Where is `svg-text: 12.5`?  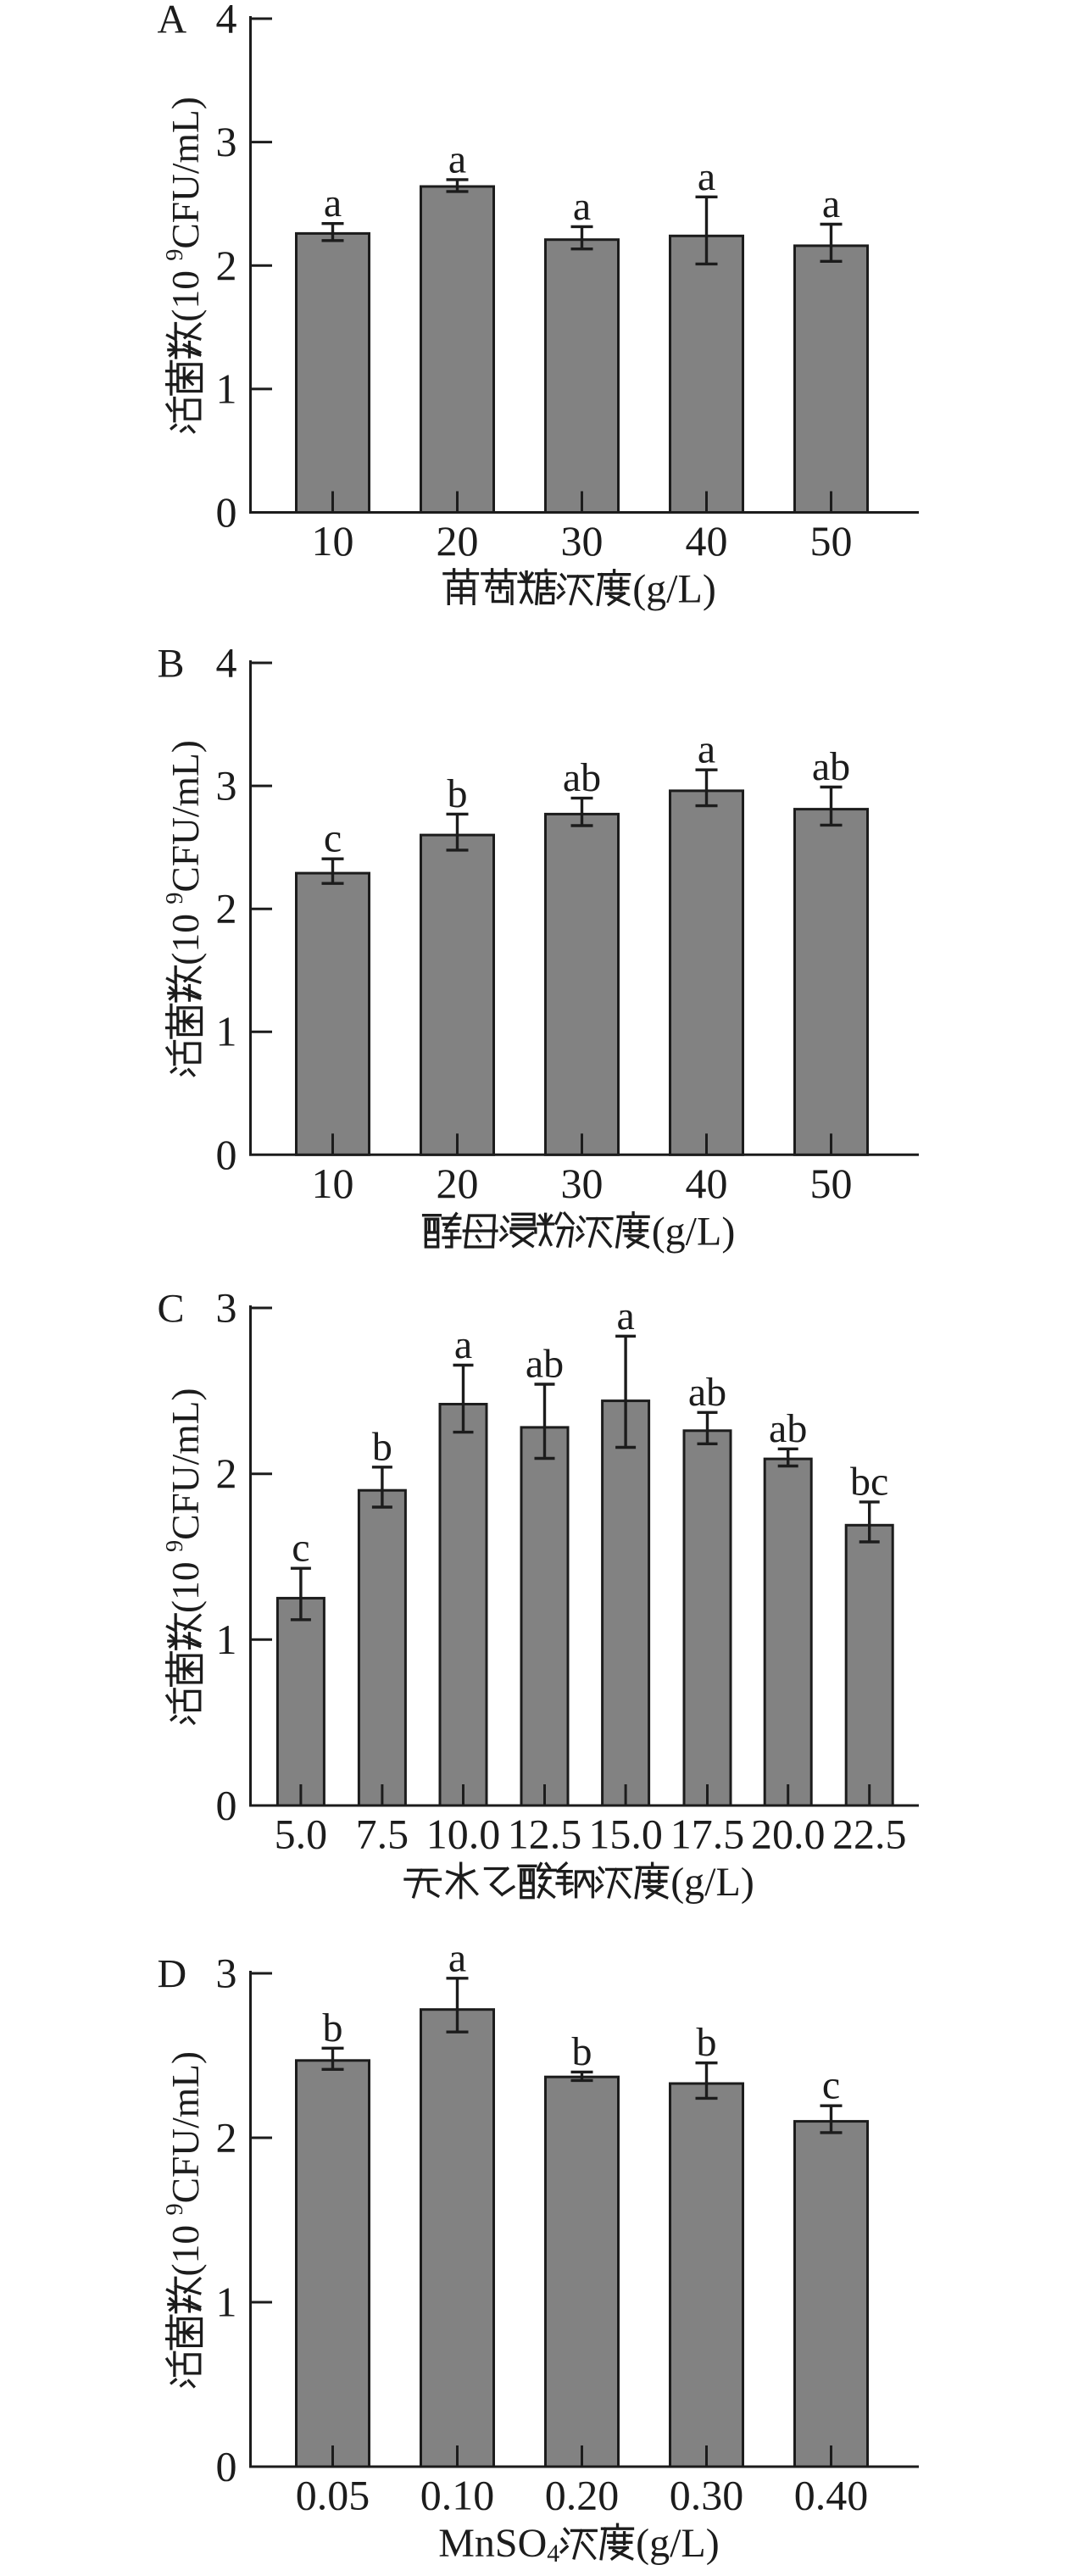
svg-text: 12.5 is located at coordinates (545, 1834).